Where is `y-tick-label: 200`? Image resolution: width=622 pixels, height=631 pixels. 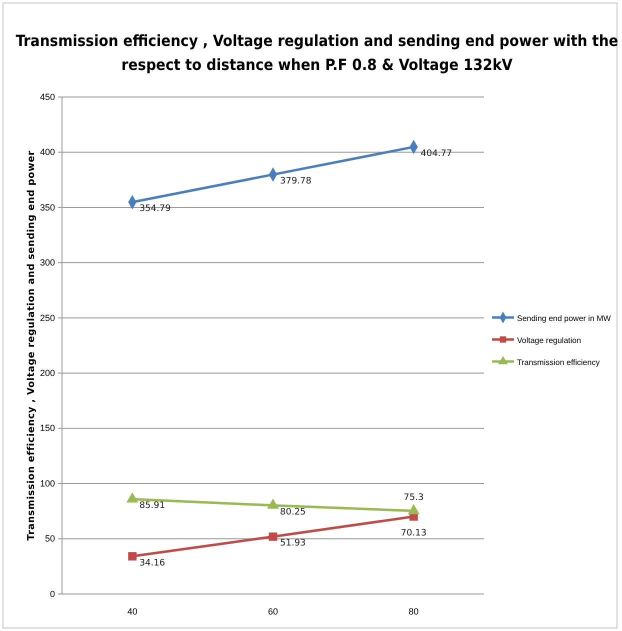
y-tick-label: 200 is located at coordinates (47, 373).